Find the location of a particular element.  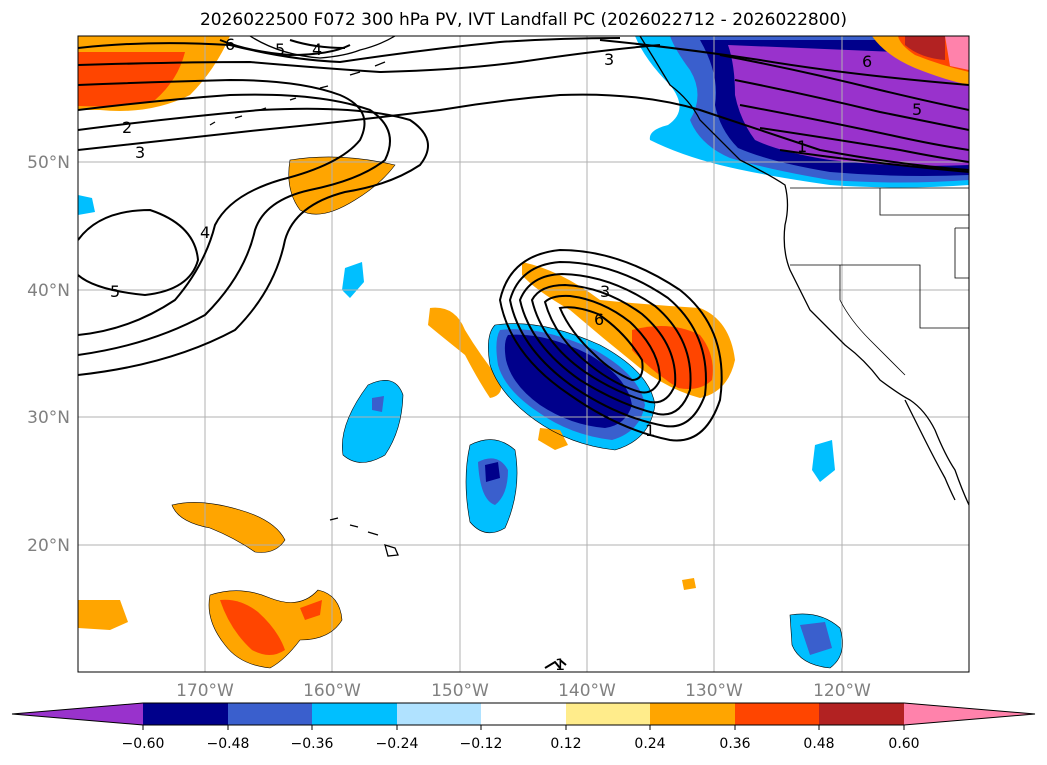

hawaii-islands is located at coordinates (364, 537).